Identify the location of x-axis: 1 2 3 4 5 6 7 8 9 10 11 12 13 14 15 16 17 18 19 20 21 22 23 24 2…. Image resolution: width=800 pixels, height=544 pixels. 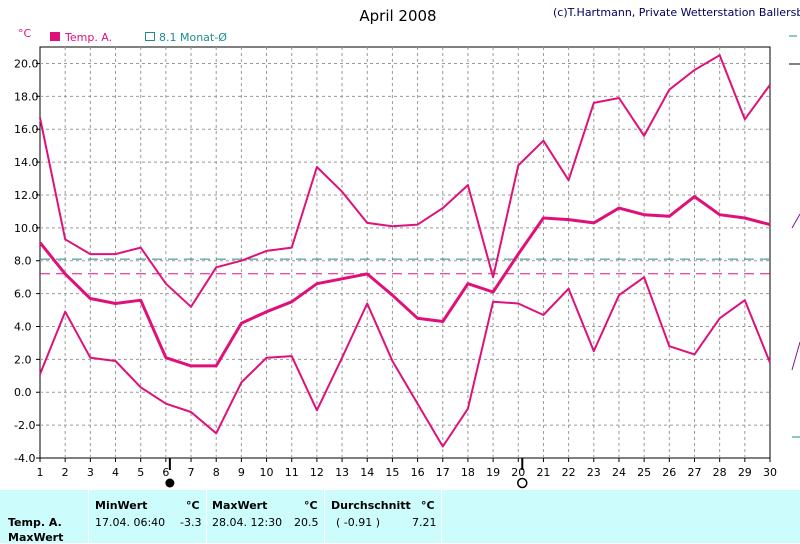
(407, 468).